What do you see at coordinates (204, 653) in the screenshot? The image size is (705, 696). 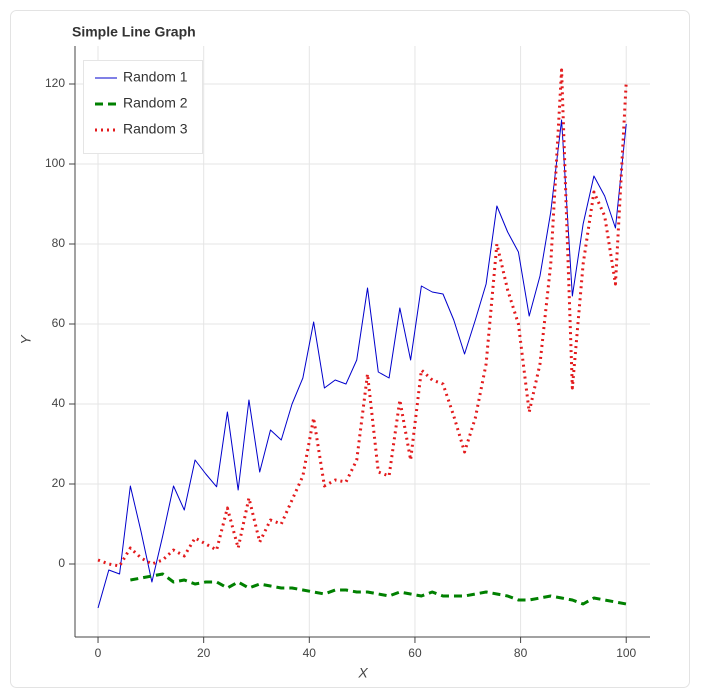 I see `x-tick-label: 20` at bounding box center [204, 653].